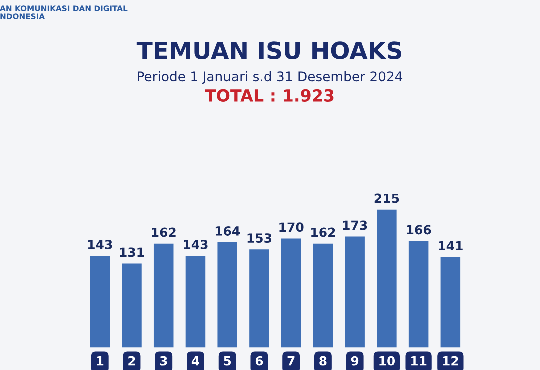 The height and width of the screenshot is (370, 540). Describe the element at coordinates (196, 361) in the screenshot. I see `x-tick-label: 4` at that location.